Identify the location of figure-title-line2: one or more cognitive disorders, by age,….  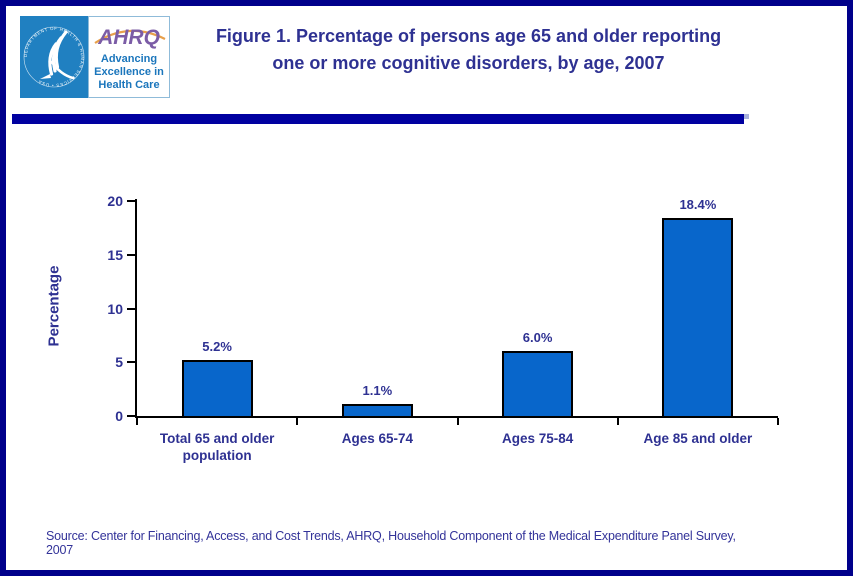
(468, 63).